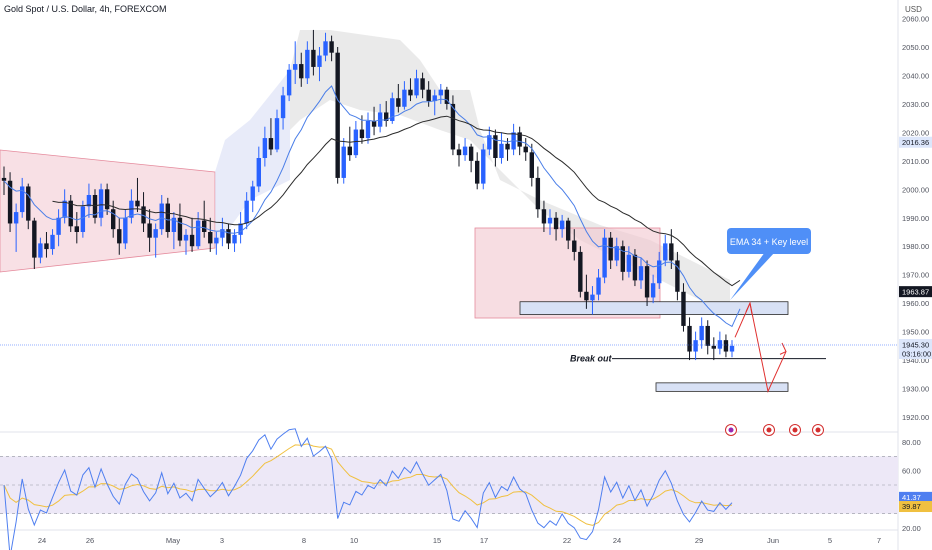 Image resolution: width=932 pixels, height=550 pixels. I want to click on price-tick-label: 1930.00, so click(915, 389).